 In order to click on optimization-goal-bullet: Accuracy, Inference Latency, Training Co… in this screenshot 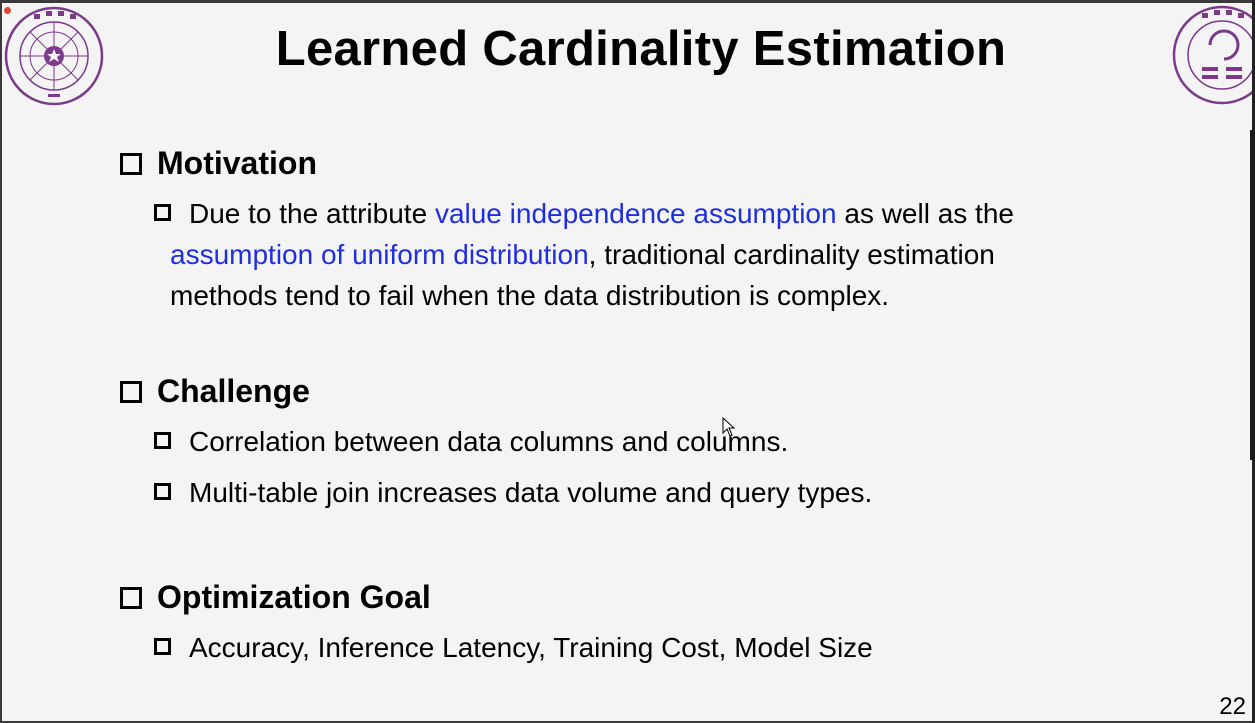, I will do `click(513, 647)`.